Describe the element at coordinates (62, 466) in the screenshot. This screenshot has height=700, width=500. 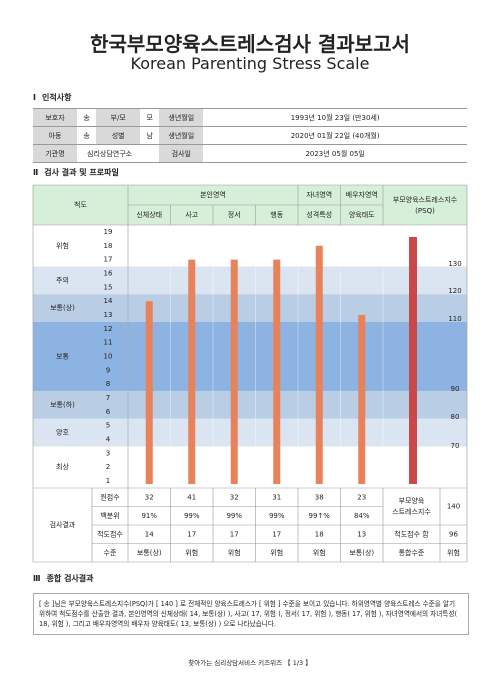
I see `level-label: 최상` at that location.